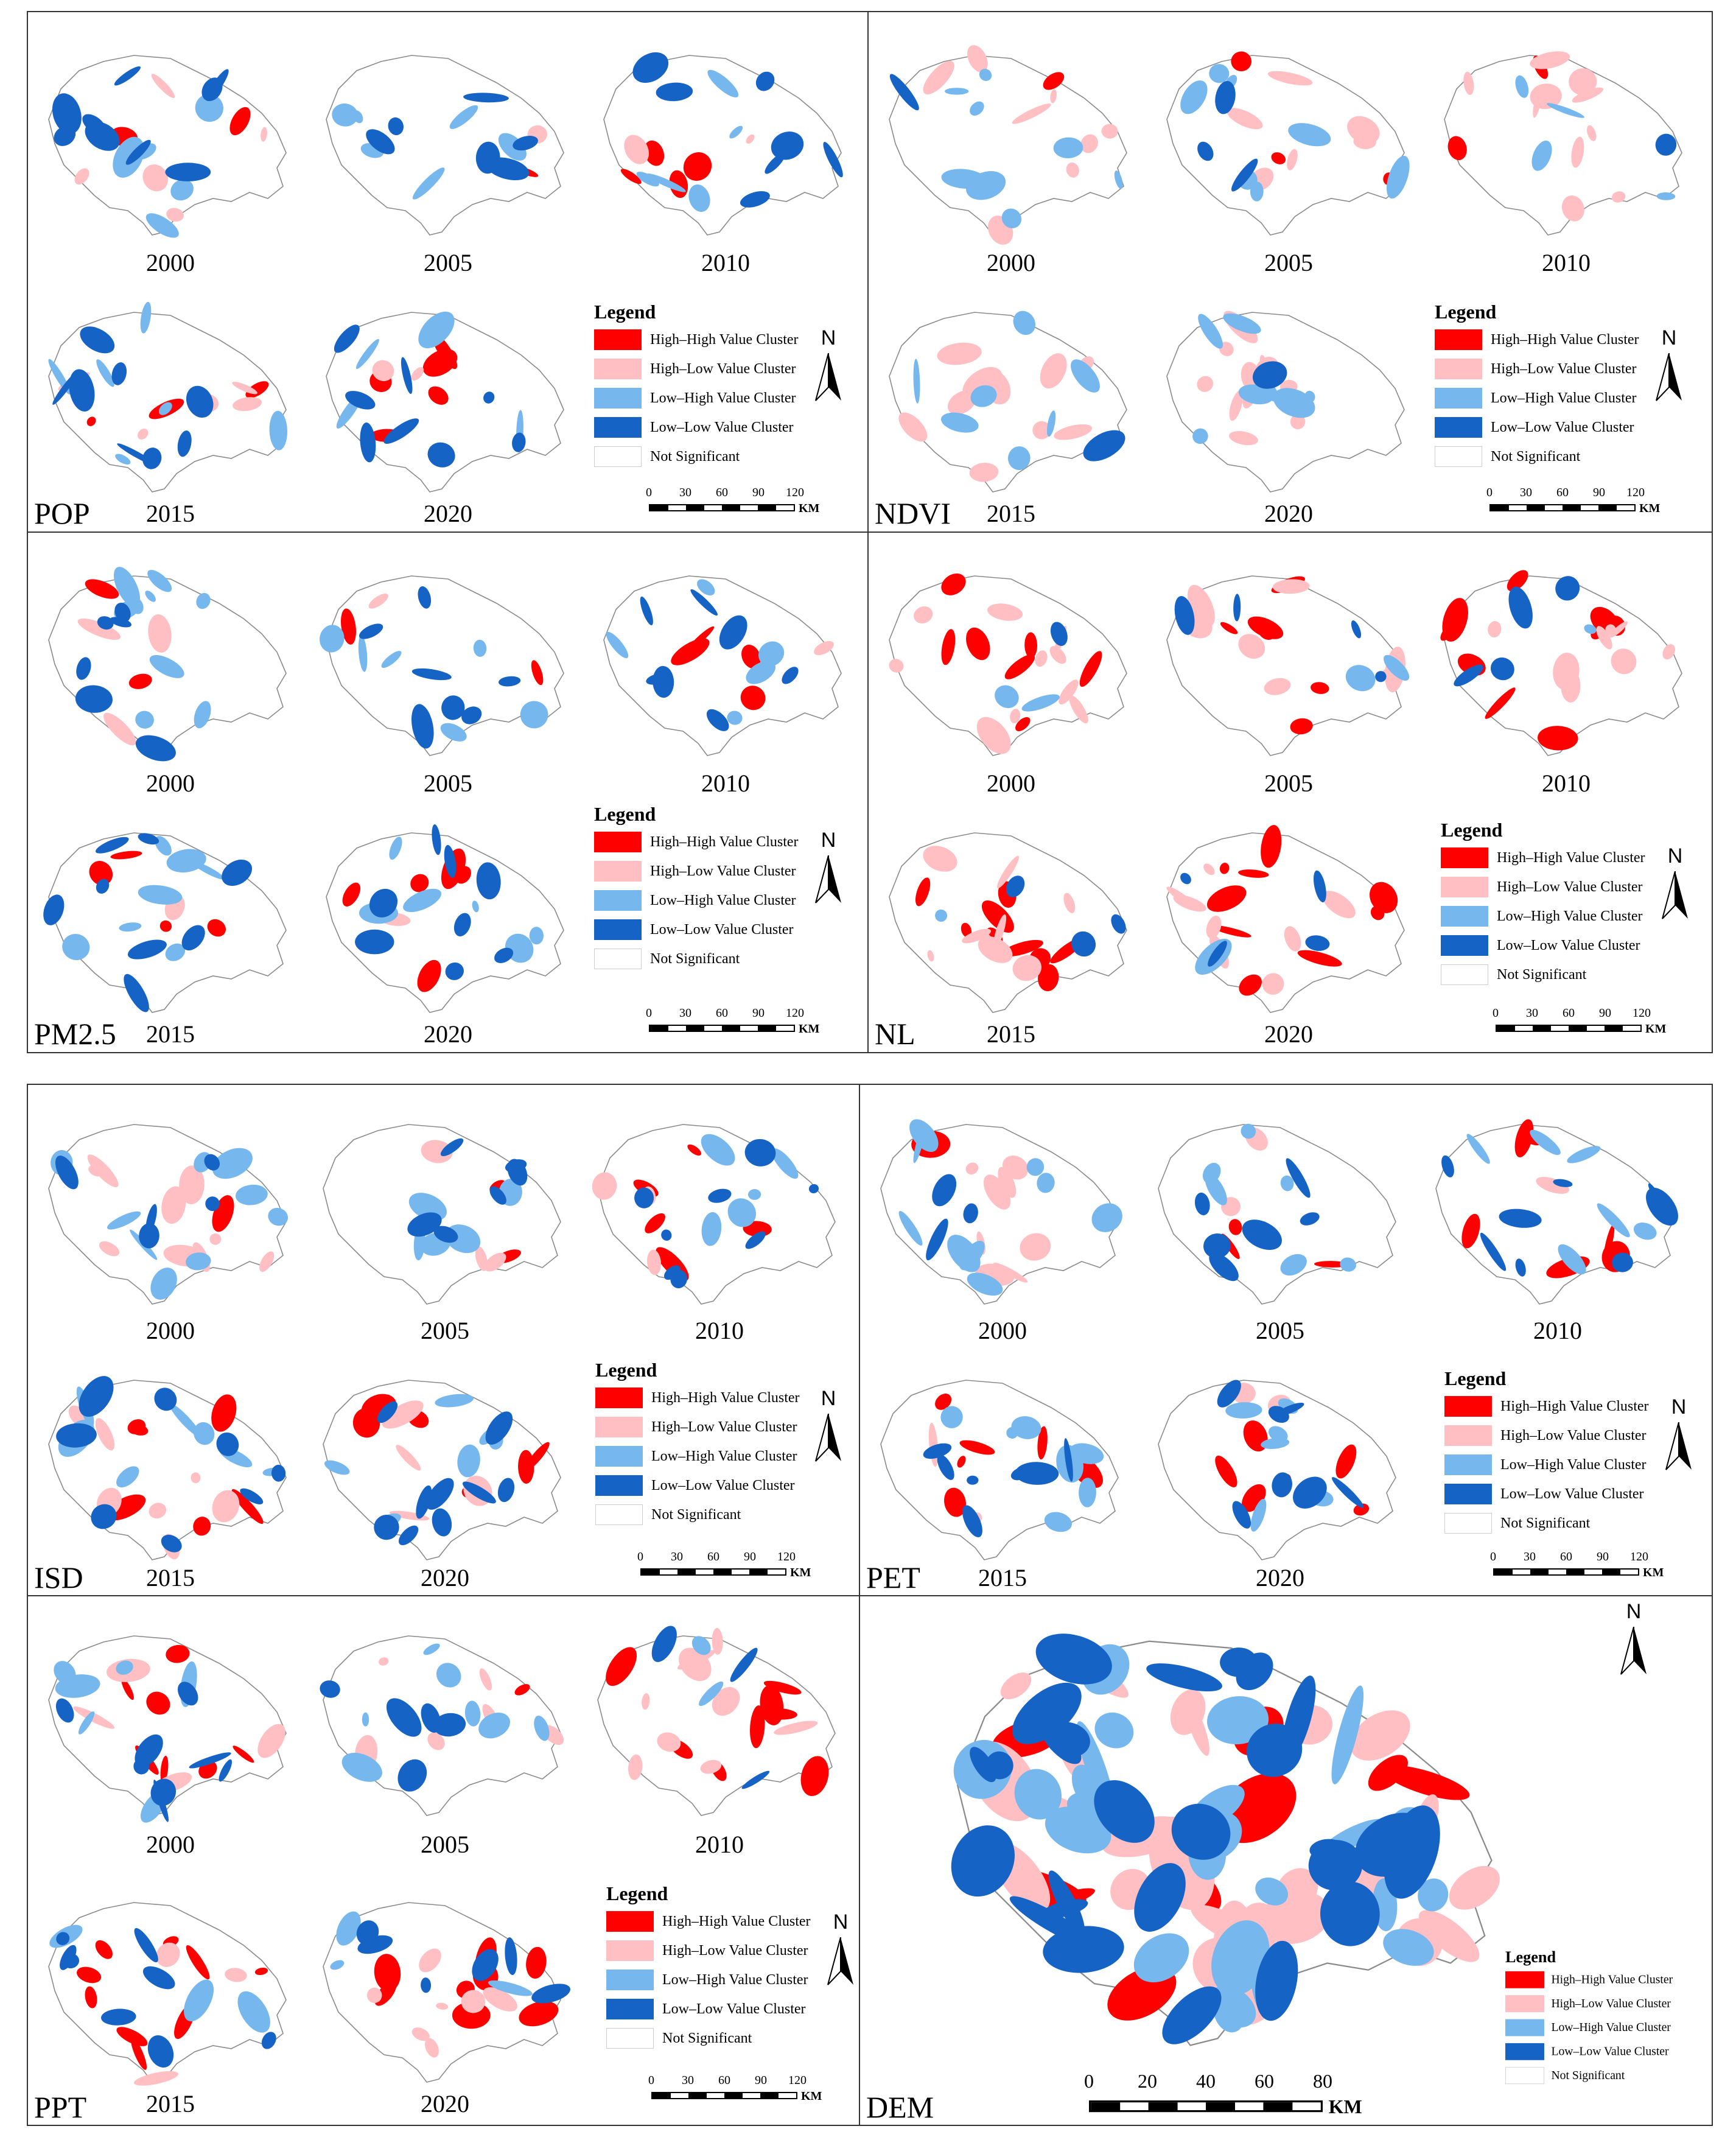  I want to click on north-arrow-shape, so click(1678, 1446).